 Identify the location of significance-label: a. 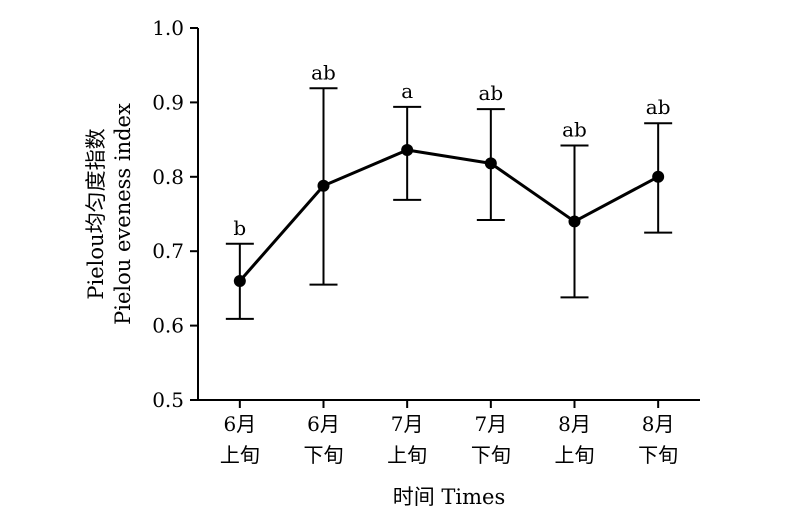
(407, 91).